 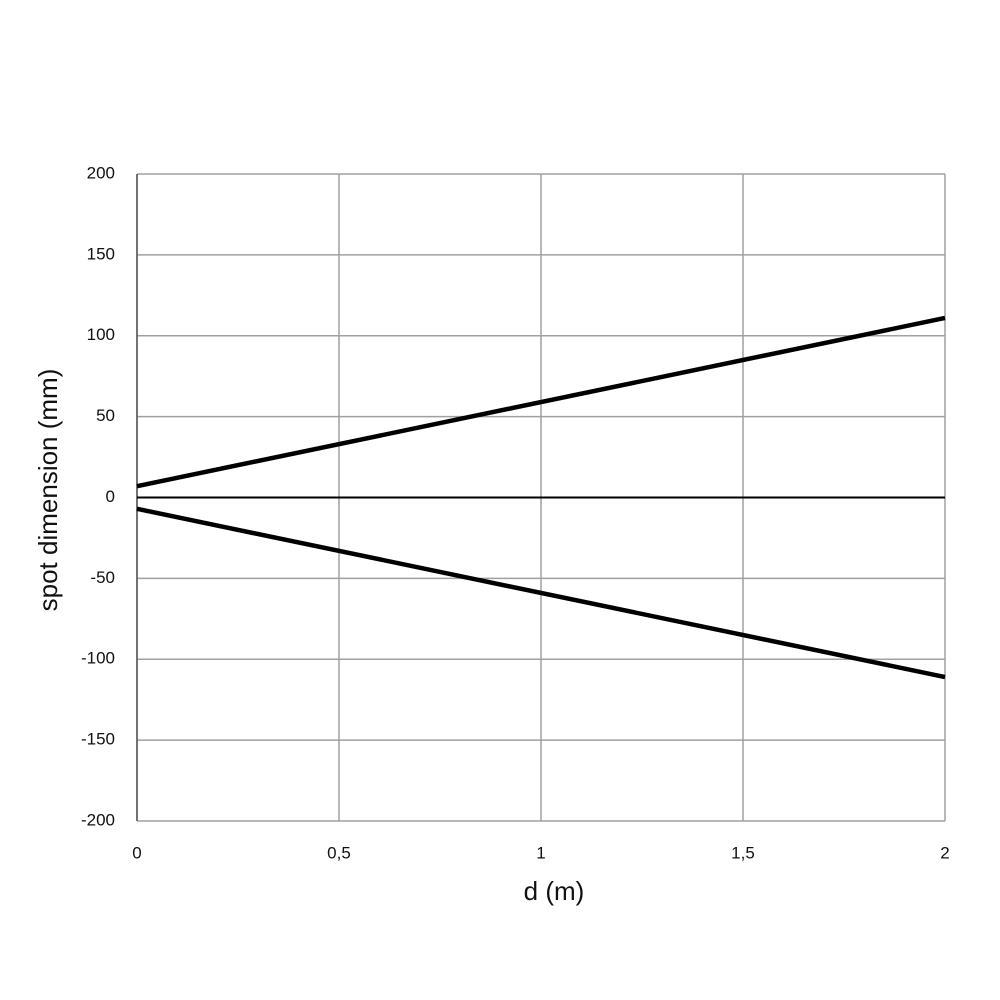 I want to click on x-tick-label: 1, so click(x=540, y=852).